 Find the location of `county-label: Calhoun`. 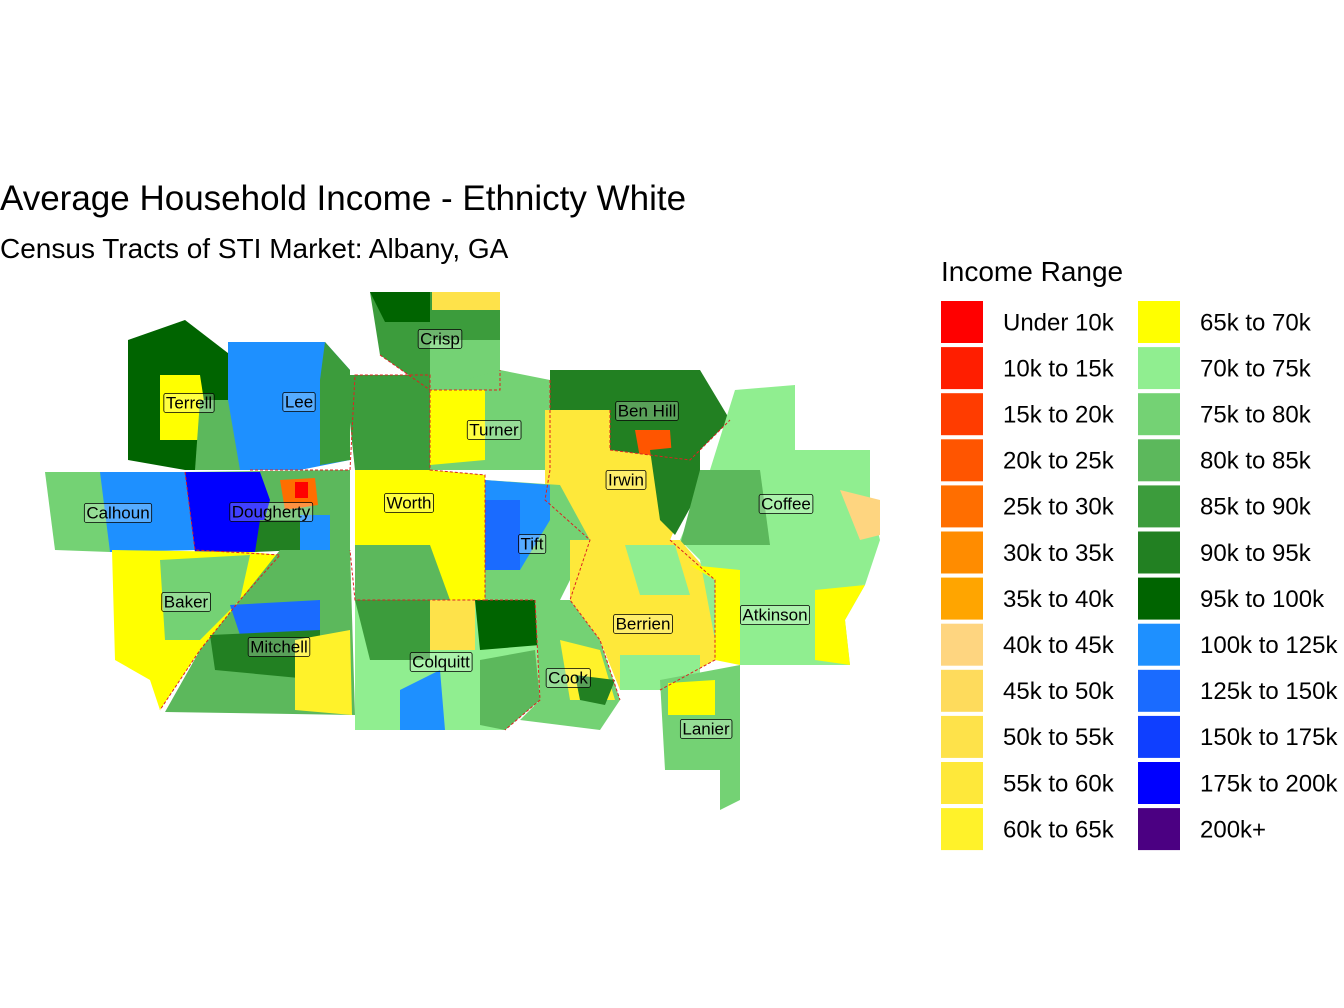

county-label: Calhoun is located at coordinates (117, 512).